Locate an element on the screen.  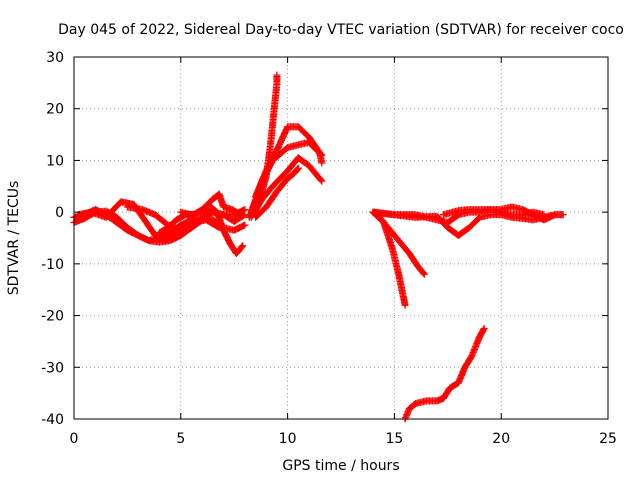
y-tick-labels: -40 -30 -20 -10 0 10 20 30 is located at coordinates (52, 239).